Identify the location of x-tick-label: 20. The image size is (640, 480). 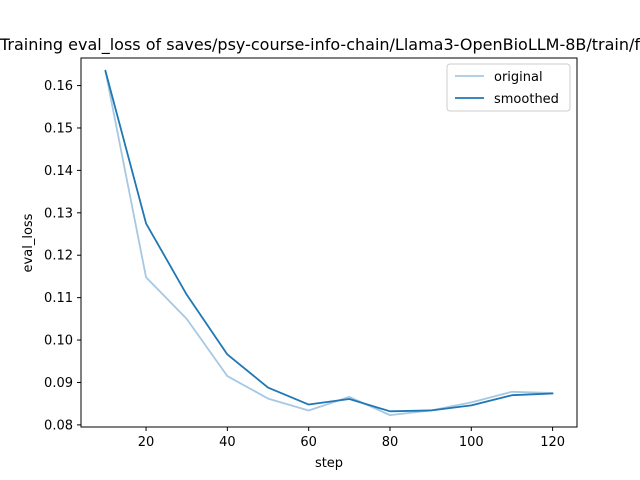
(146, 442).